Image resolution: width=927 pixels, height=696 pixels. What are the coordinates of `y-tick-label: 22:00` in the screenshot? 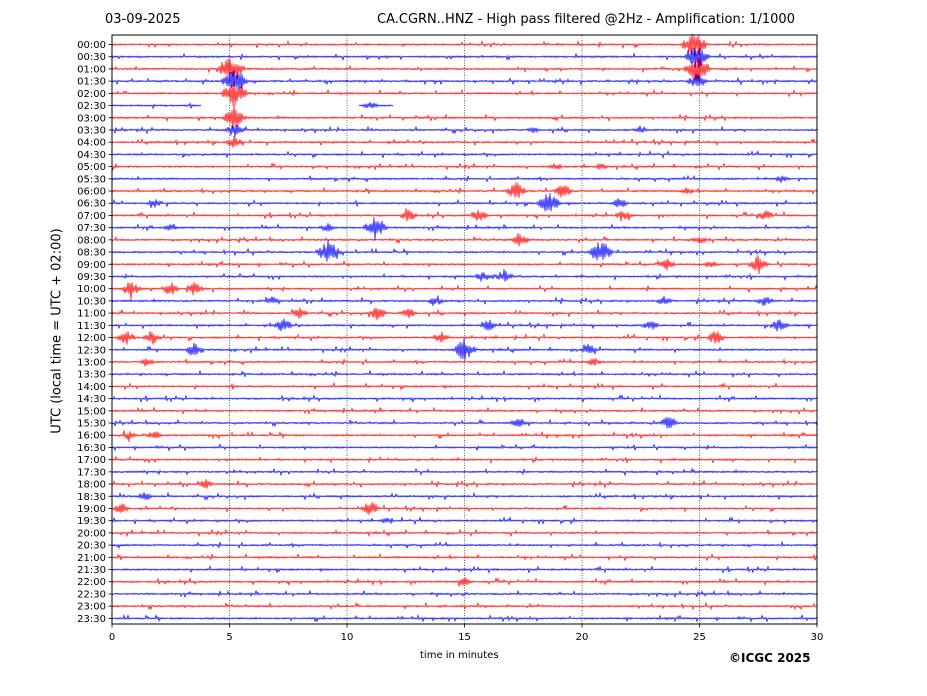 It's located at (91, 582).